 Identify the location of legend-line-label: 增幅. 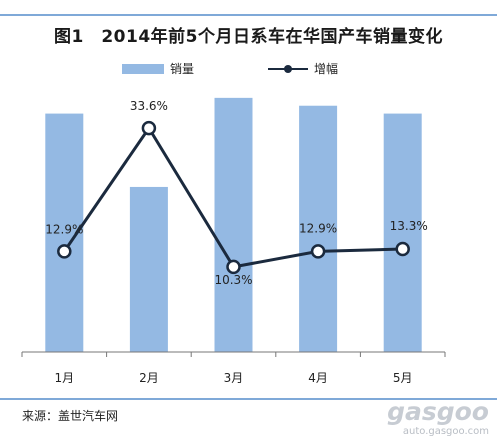
(326, 69).